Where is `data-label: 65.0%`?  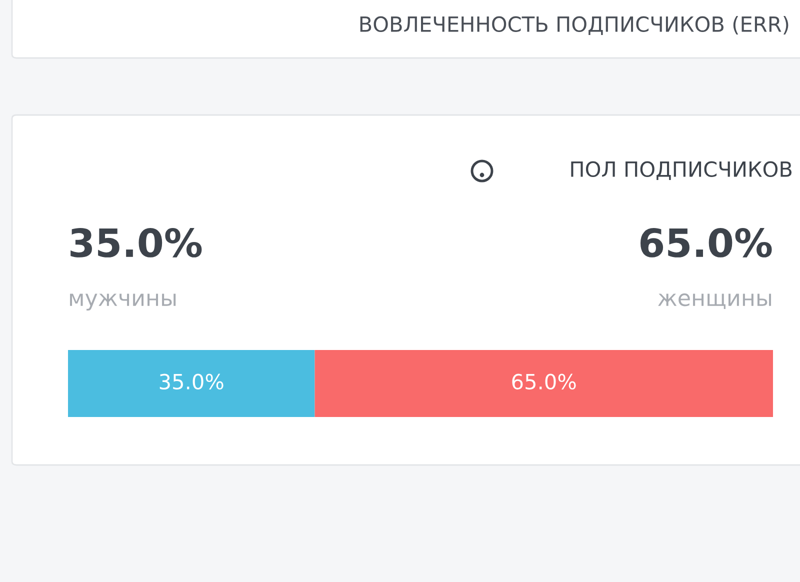 data-label: 65.0% is located at coordinates (544, 382).